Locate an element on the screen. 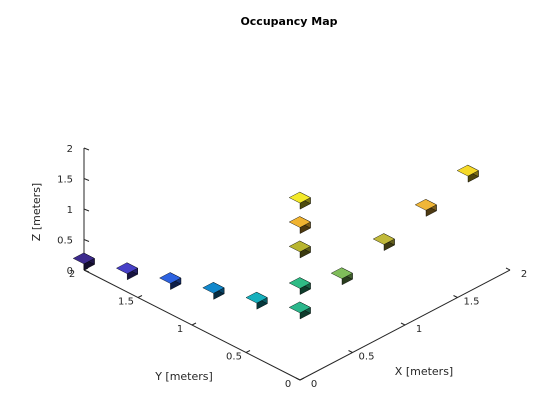 The height and width of the screenshot is (420, 560). x-tick-label: 1 is located at coordinates (419, 329).